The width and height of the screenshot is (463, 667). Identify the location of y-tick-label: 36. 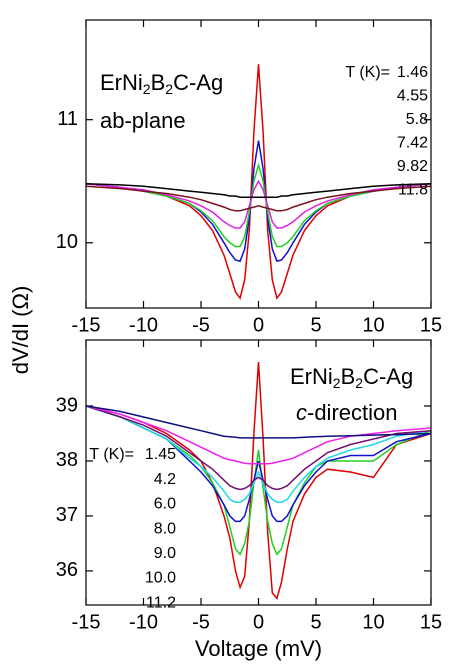
(67, 570).